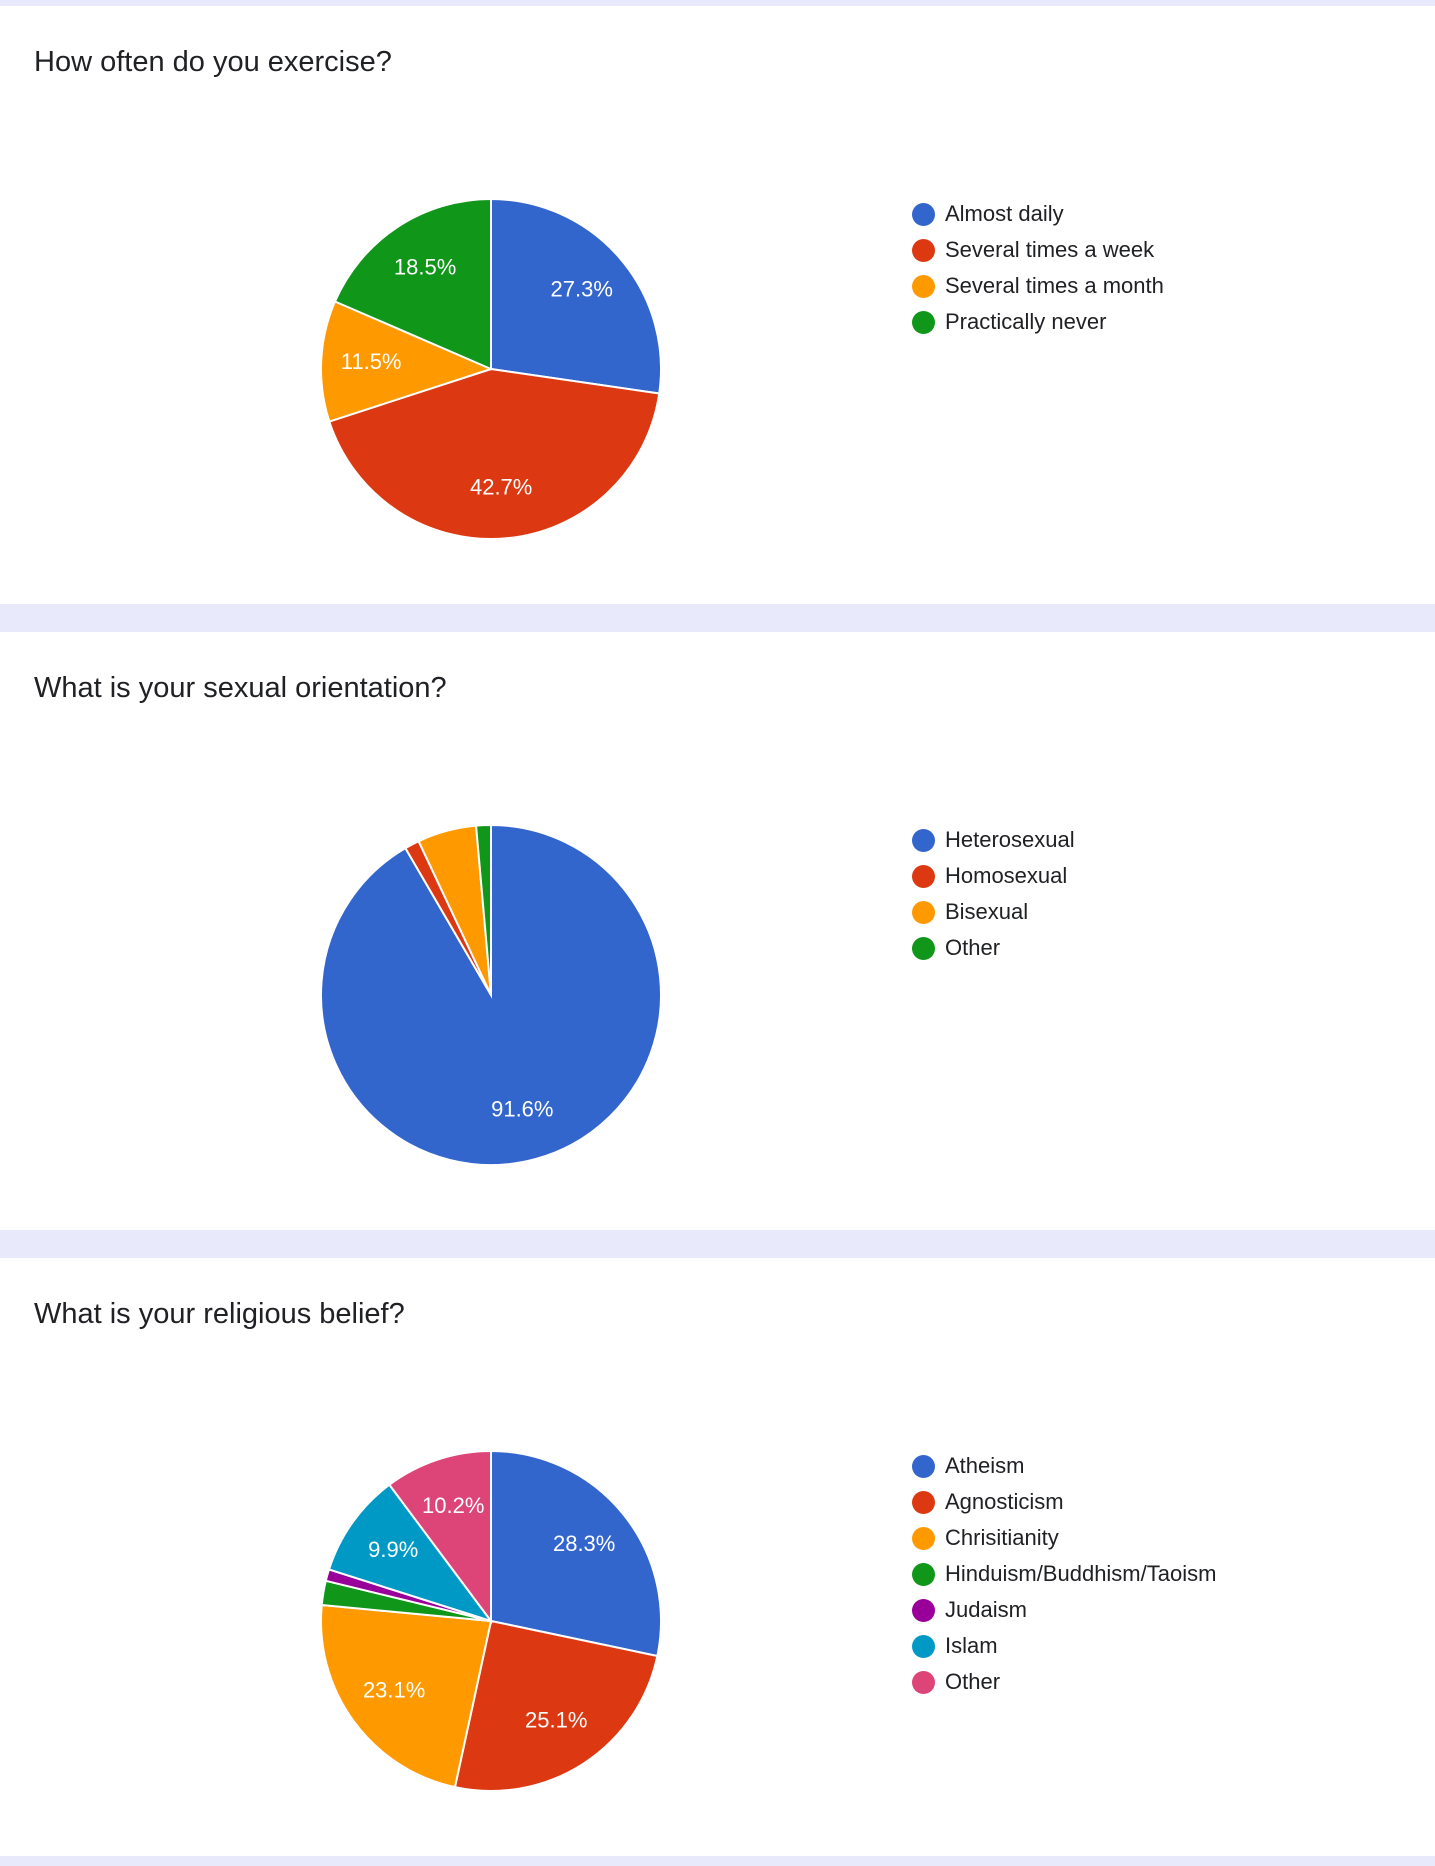 Image resolution: width=1435 pixels, height=1866 pixels. I want to click on slice-label-practically-never: 18.5%, so click(425, 267).